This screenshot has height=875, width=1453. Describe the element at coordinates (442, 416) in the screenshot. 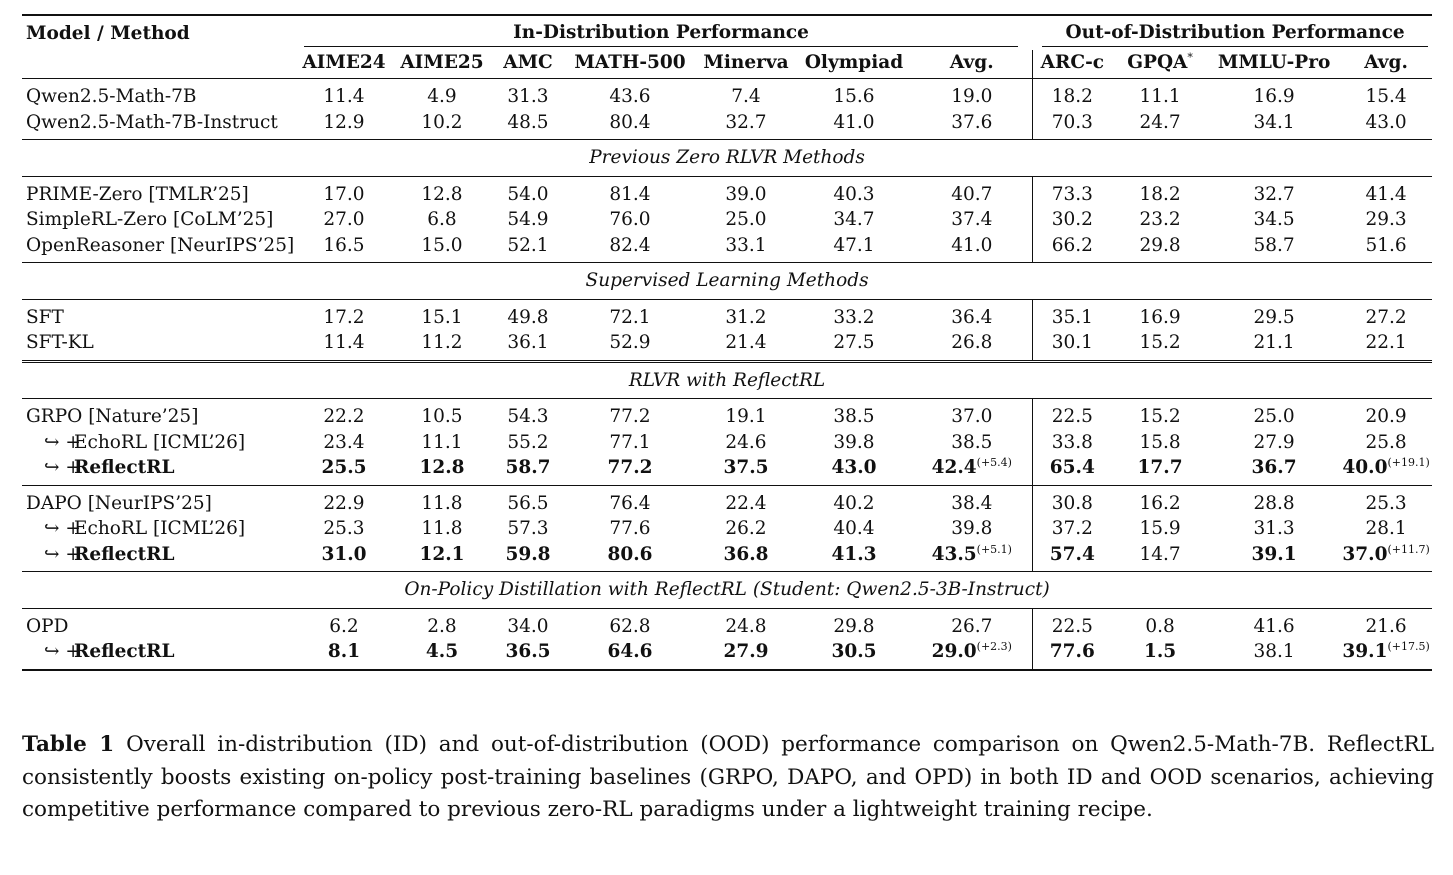

I see `score-value: 10.5` at that location.